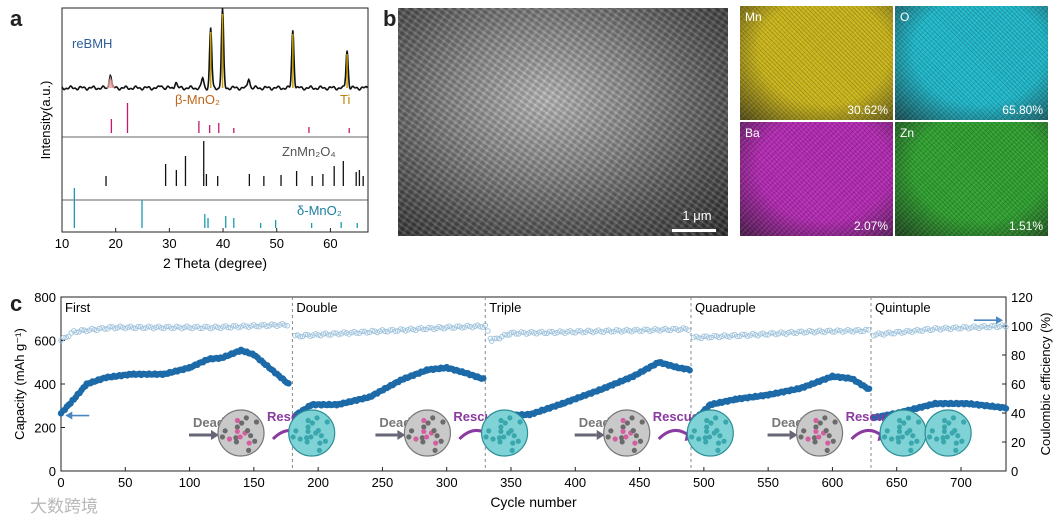 Image resolution: width=1059 pixels, height=521 pixels. What do you see at coordinates (125, 482) in the screenshot?
I see `cyc-x-tick-label: 50` at bounding box center [125, 482].